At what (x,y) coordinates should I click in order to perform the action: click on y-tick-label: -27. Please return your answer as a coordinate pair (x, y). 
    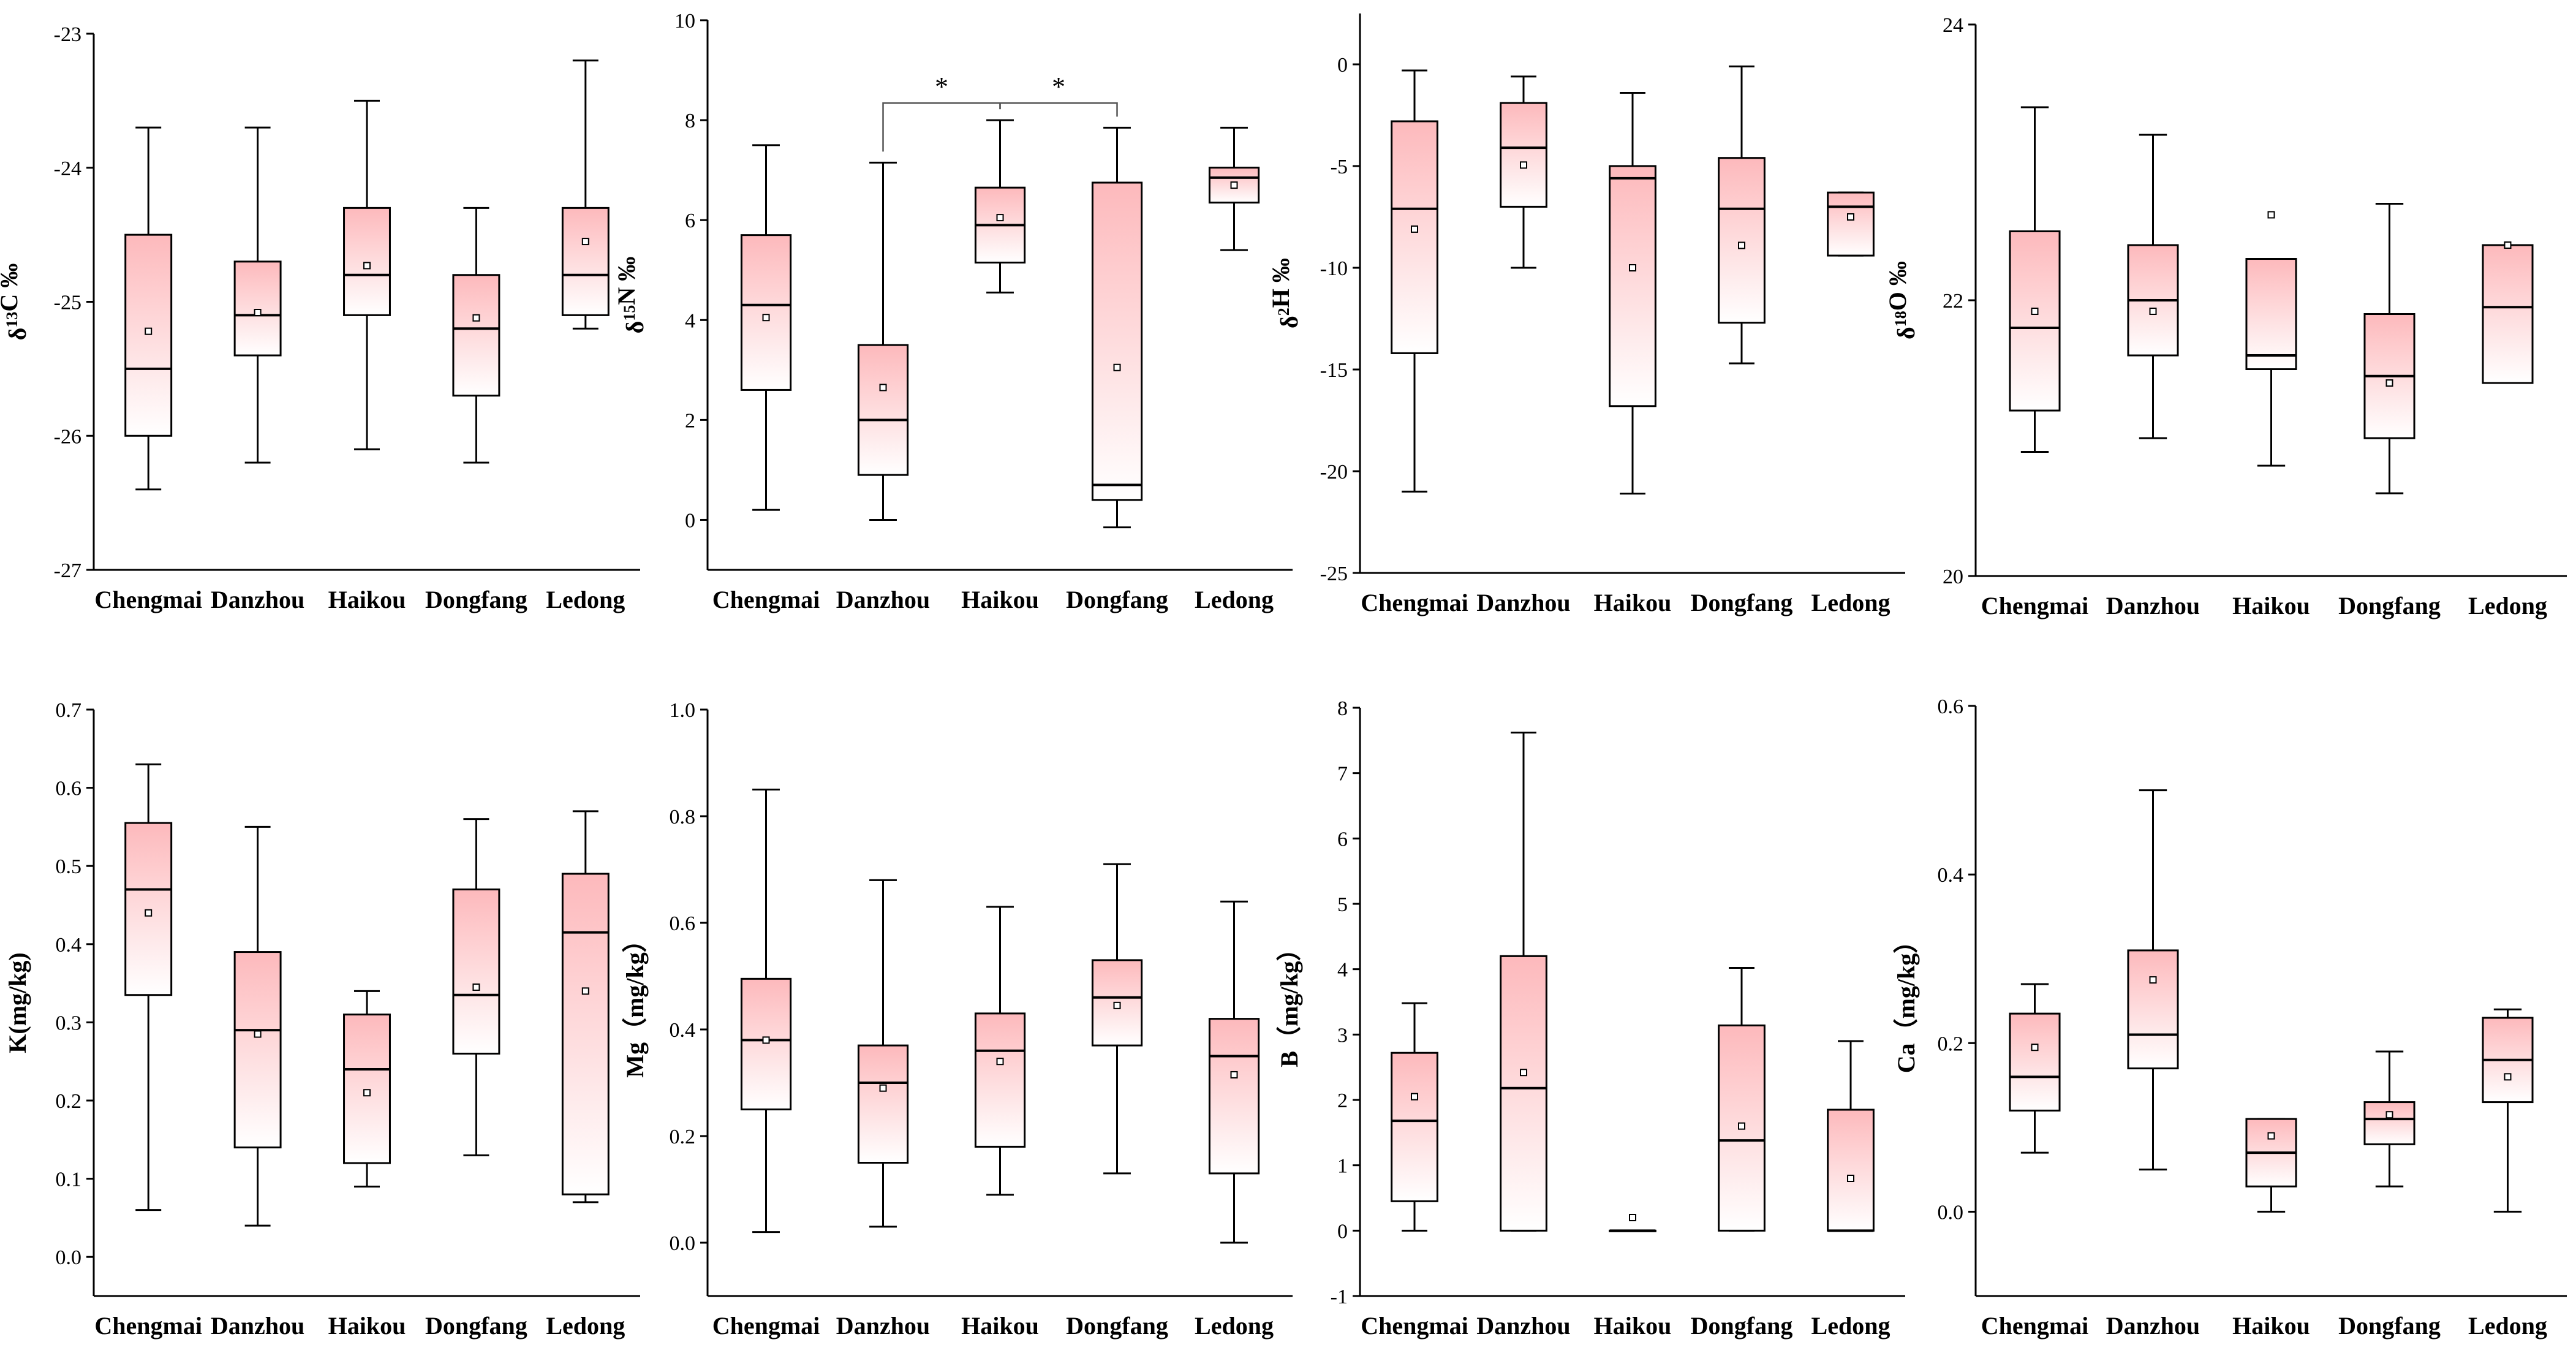
    Looking at the image, I should click on (67, 570).